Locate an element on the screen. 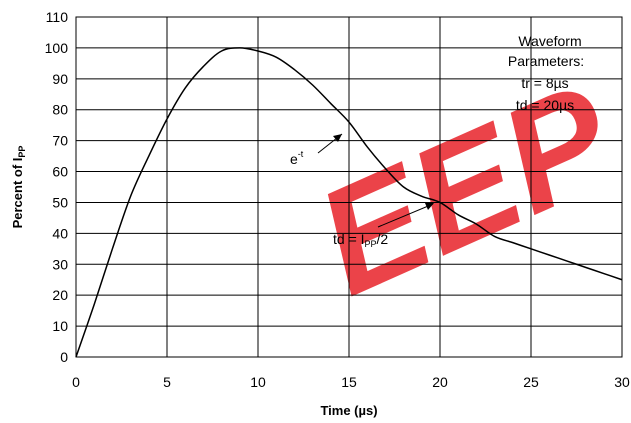 The image size is (631, 423). x-tick-label: 10 is located at coordinates (258, 382).